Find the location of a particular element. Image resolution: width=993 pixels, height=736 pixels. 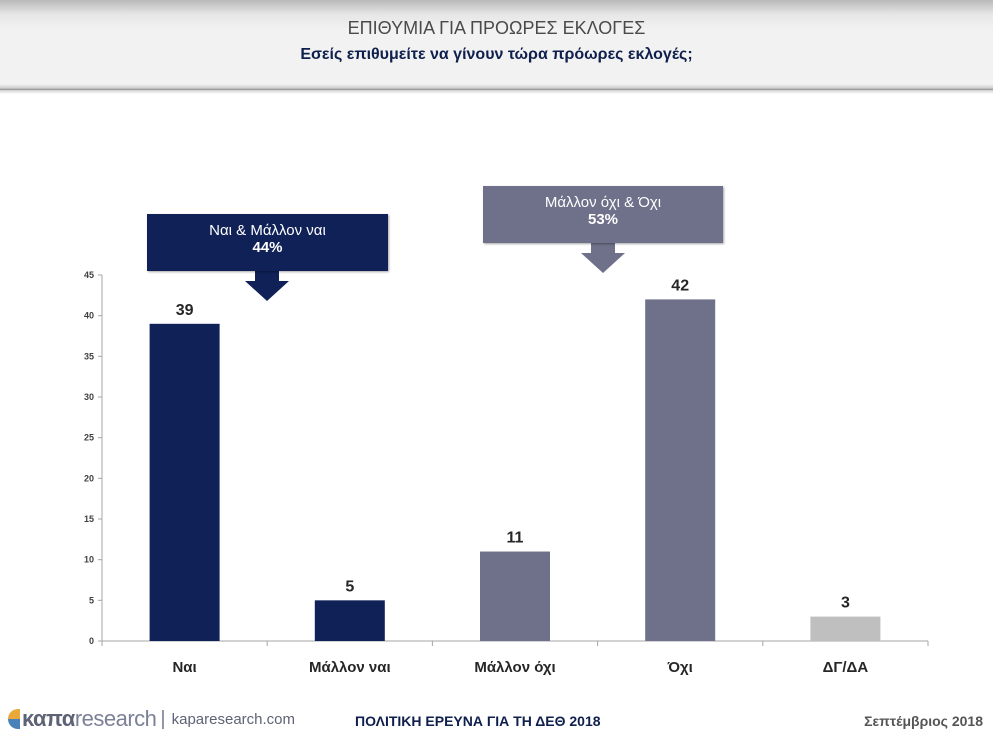

callout-value: 44% is located at coordinates (267, 247).